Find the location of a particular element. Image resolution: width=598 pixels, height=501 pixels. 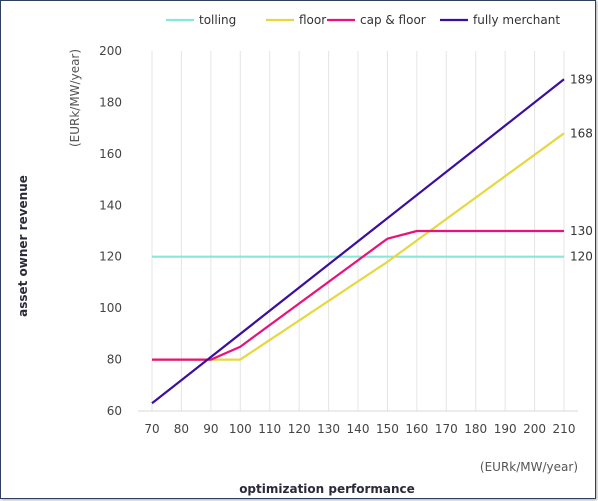

x-tick-70: 70 is located at coordinates (151, 429).